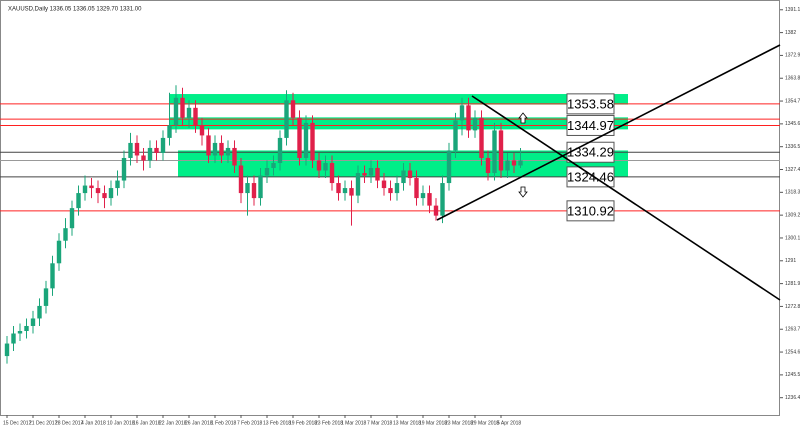 This screenshot has height=431, width=800. What do you see at coordinates (147, 423) in the screenshot?
I see `x-tick-label: 16 Jan 2018` at bounding box center [147, 423].